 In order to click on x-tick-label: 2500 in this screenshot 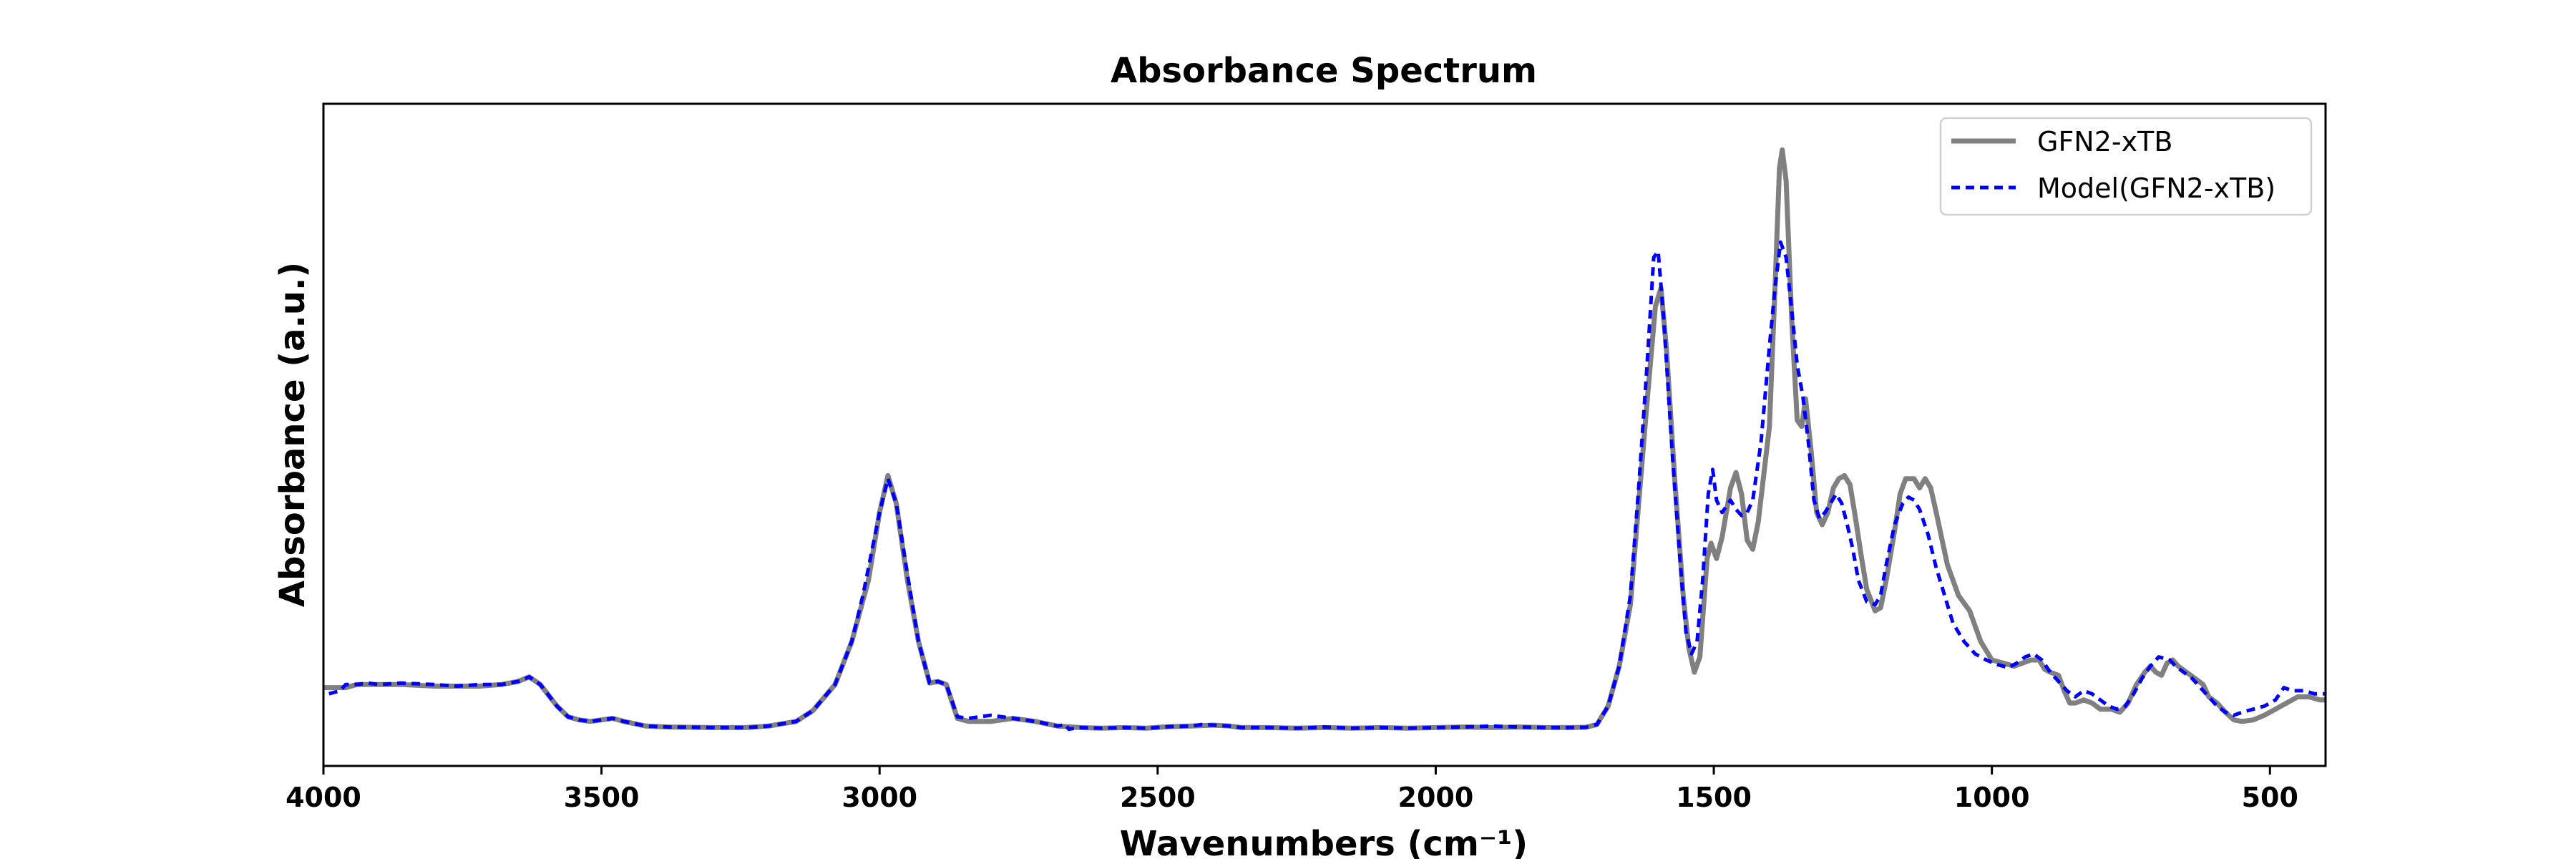, I will do `click(1158, 797)`.